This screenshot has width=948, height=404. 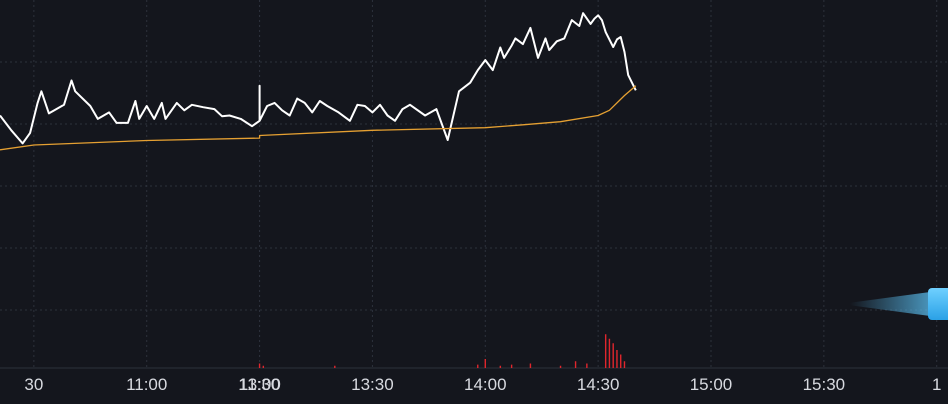 What do you see at coordinates (318, 118) in the screenshot?
I see `average-price-line` at bounding box center [318, 118].